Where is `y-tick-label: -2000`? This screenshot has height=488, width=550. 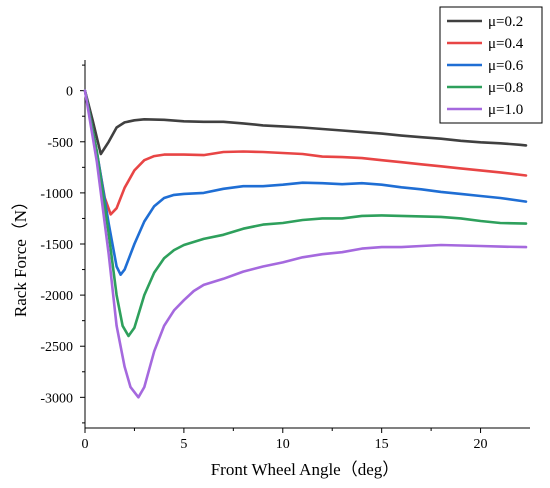
y-tick-label: -2000 is located at coordinates (56, 296).